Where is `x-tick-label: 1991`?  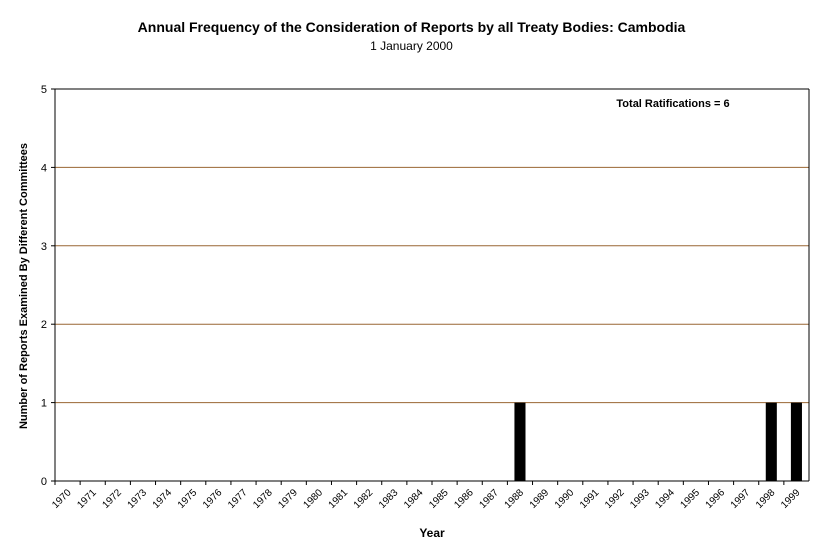
x-tick-label: 1991 is located at coordinates (590, 499).